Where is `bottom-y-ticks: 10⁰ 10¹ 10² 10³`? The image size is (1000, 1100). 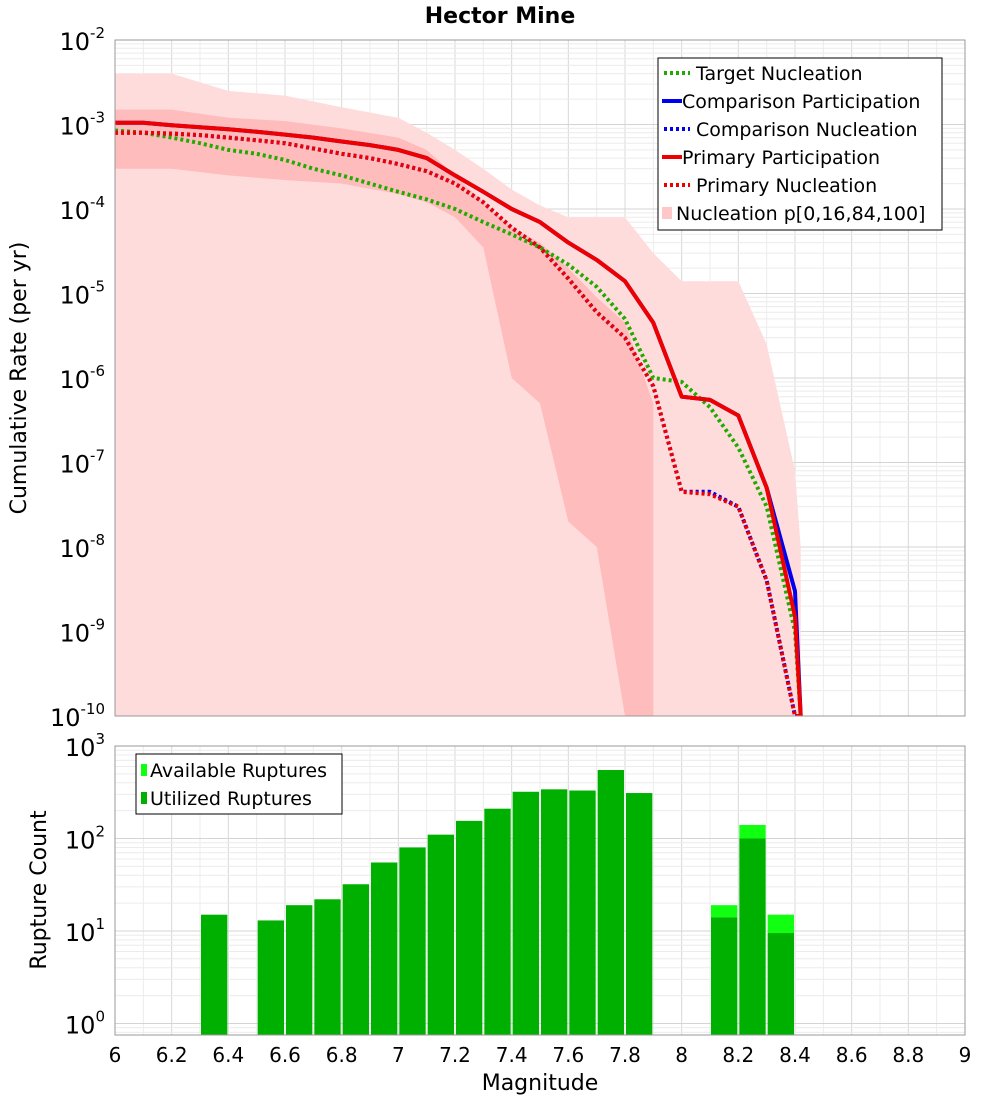 bottom-y-ticks: 10⁰ 10¹ 10² 10³ is located at coordinates (85, 884).